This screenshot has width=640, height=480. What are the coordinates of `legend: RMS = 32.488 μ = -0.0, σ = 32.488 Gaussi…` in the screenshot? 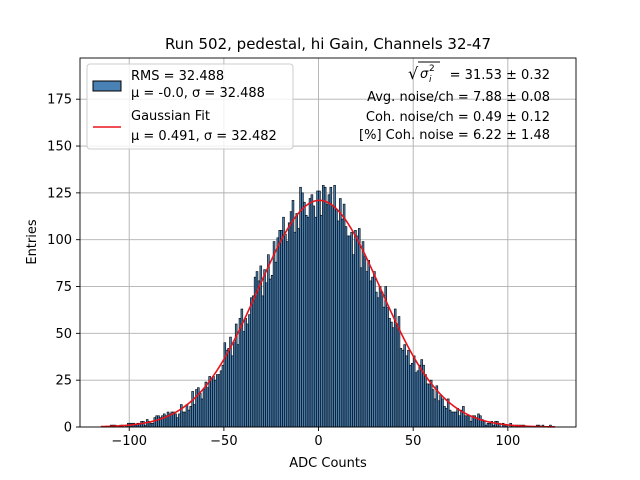 It's located at (190, 106).